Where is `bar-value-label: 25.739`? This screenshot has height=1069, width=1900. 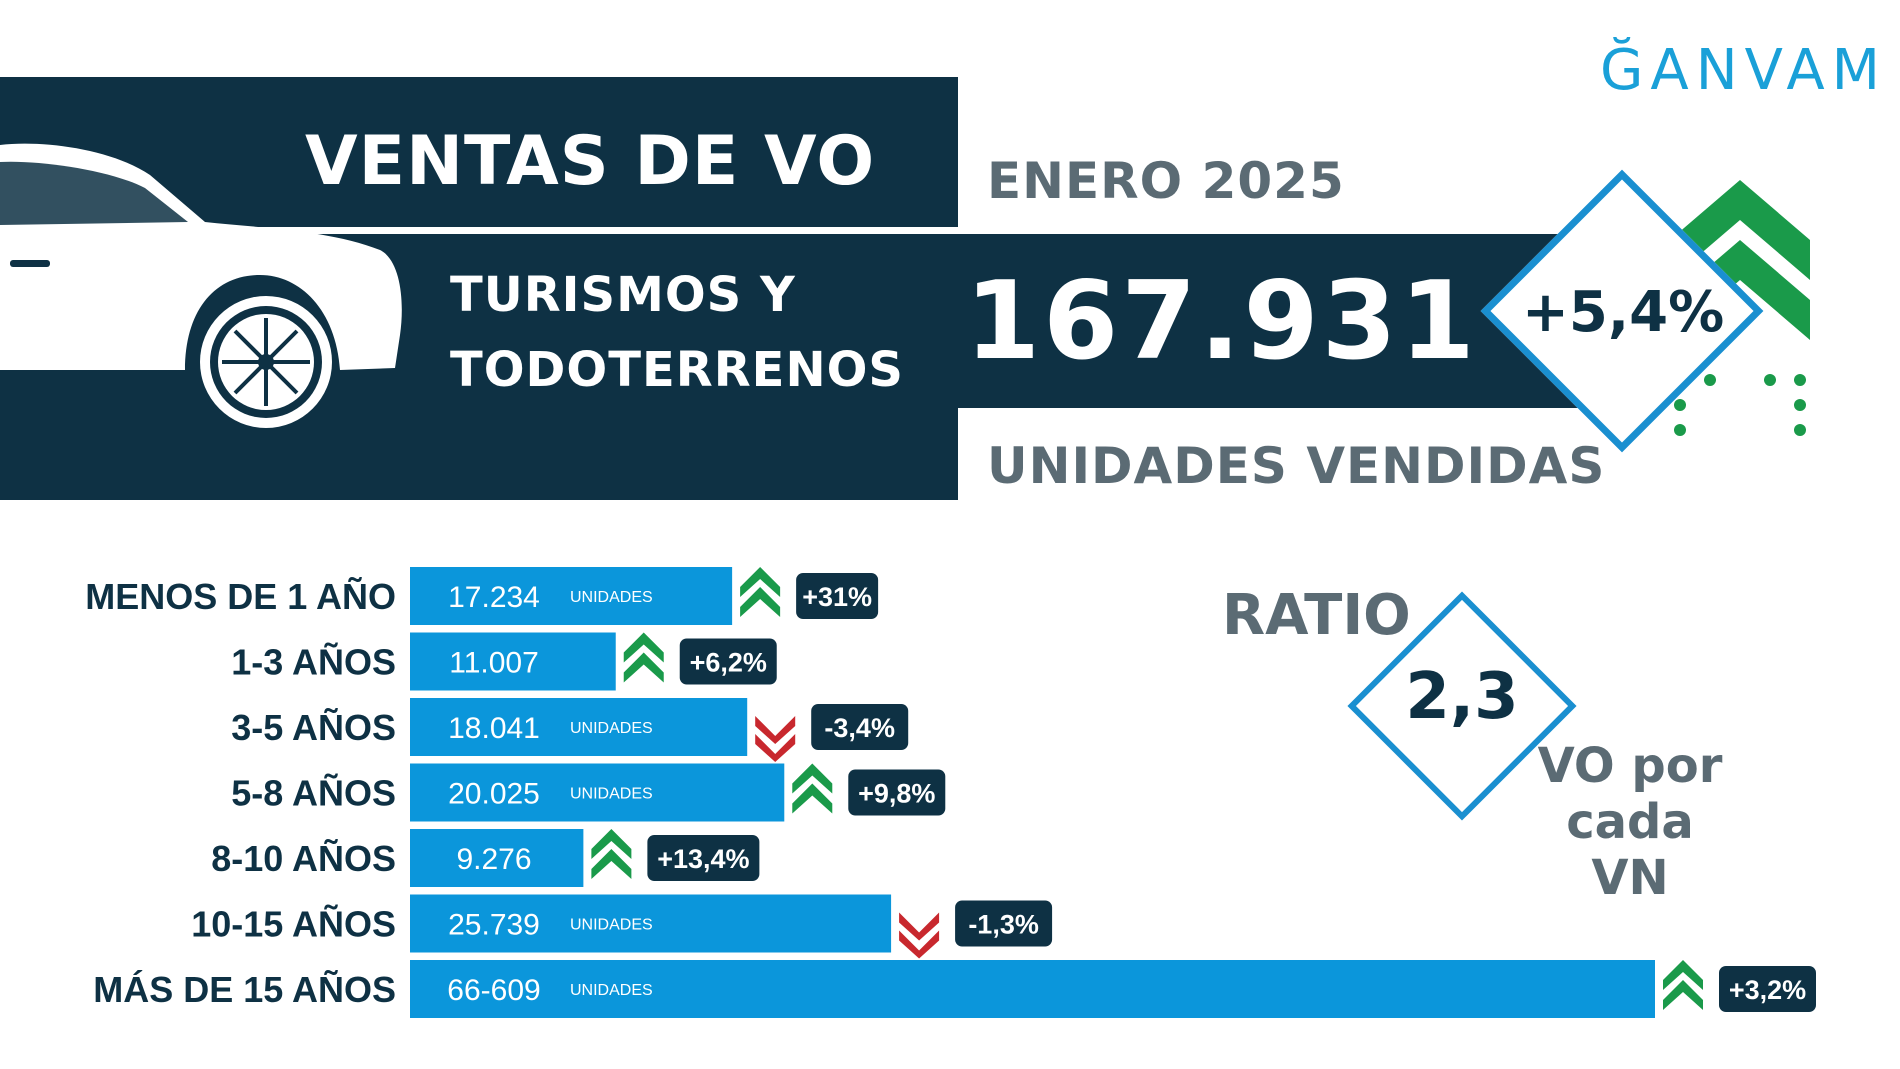
bar-value-label: 25.739 is located at coordinates (494, 925).